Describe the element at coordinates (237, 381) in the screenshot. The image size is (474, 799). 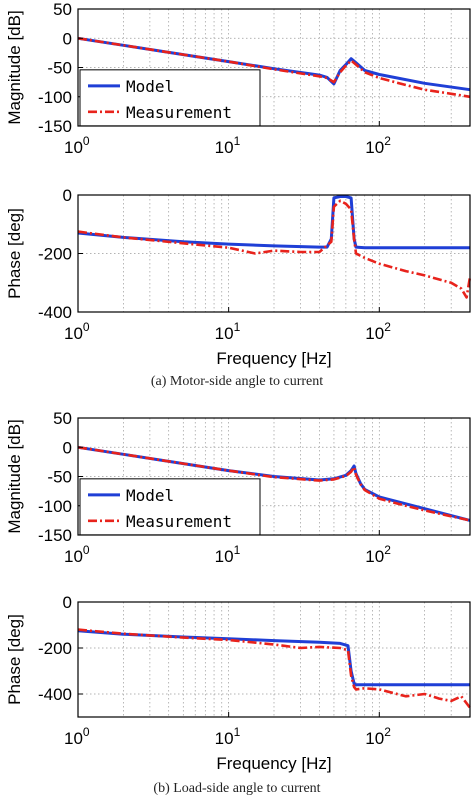
I see `caption-a: (a) Motor-side angle to current` at that location.